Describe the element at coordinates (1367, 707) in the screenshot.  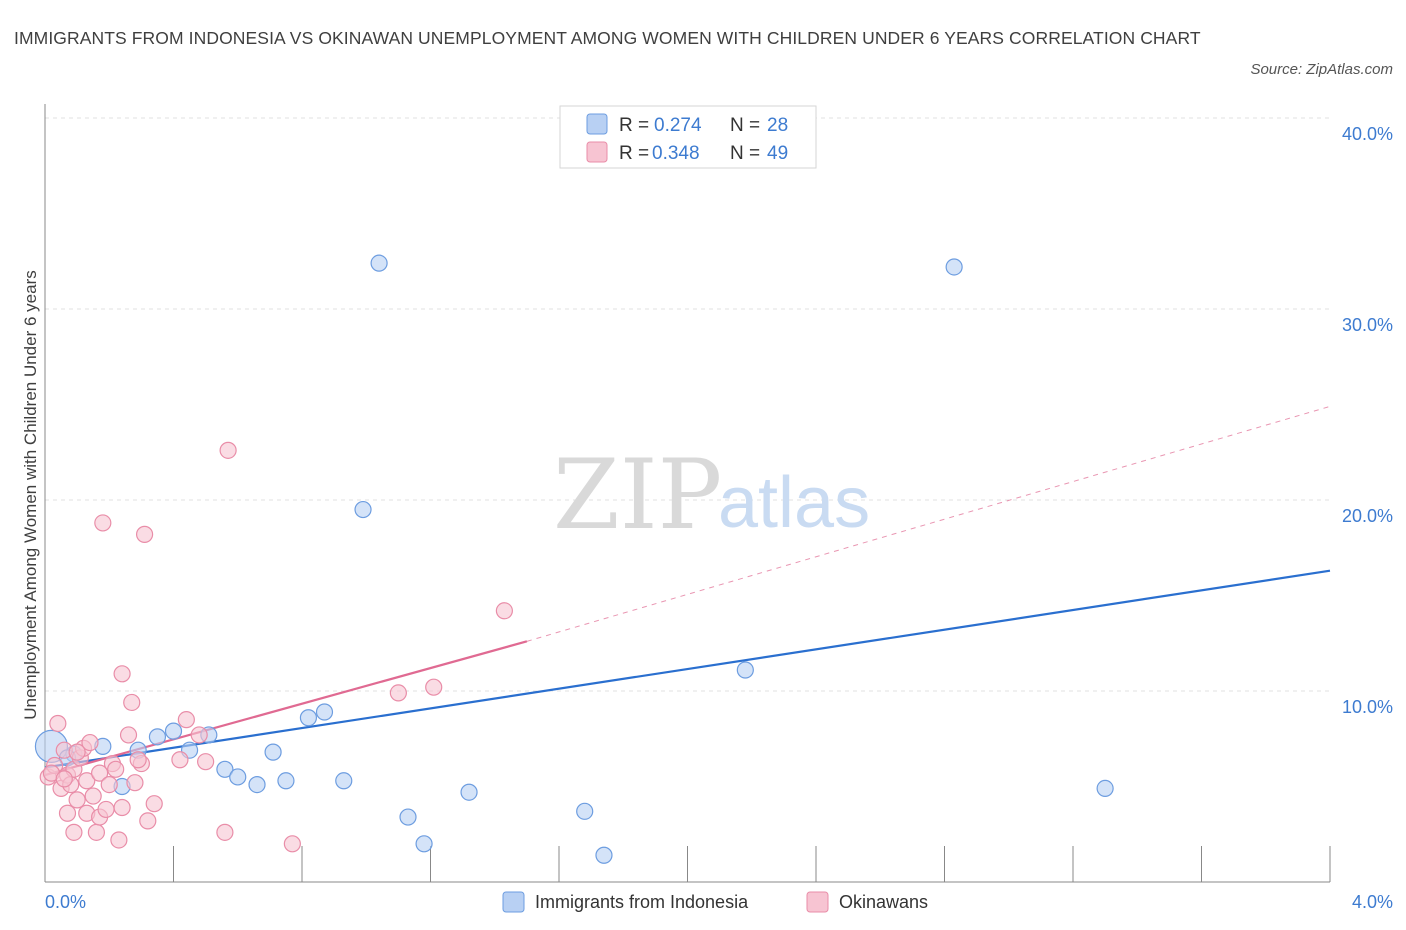
I see `y-tick-label: 10.0%` at that location.